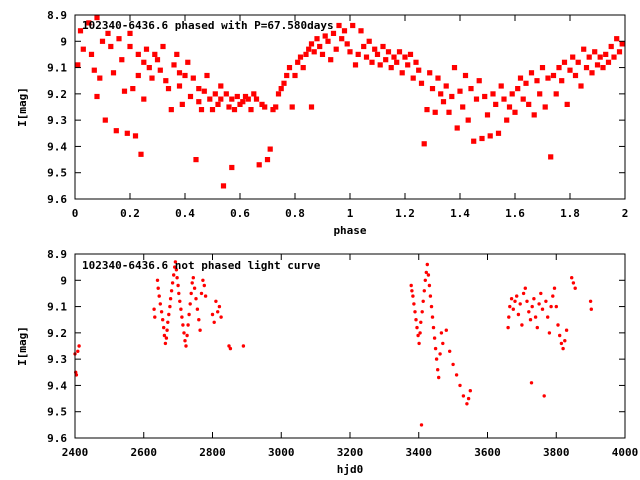 The width and height of the screenshot is (640, 480). I want to click on x-tick-label: 3600, so click(487, 452).